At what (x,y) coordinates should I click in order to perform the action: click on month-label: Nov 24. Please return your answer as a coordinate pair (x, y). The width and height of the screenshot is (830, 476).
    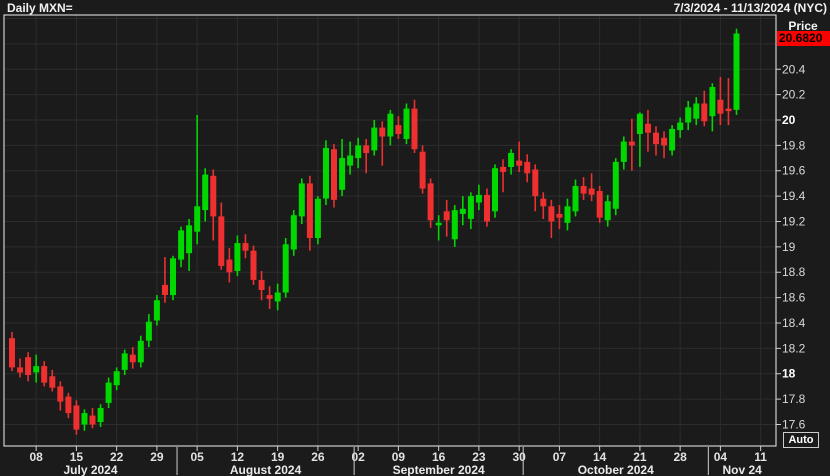
    Looking at the image, I should click on (742, 469).